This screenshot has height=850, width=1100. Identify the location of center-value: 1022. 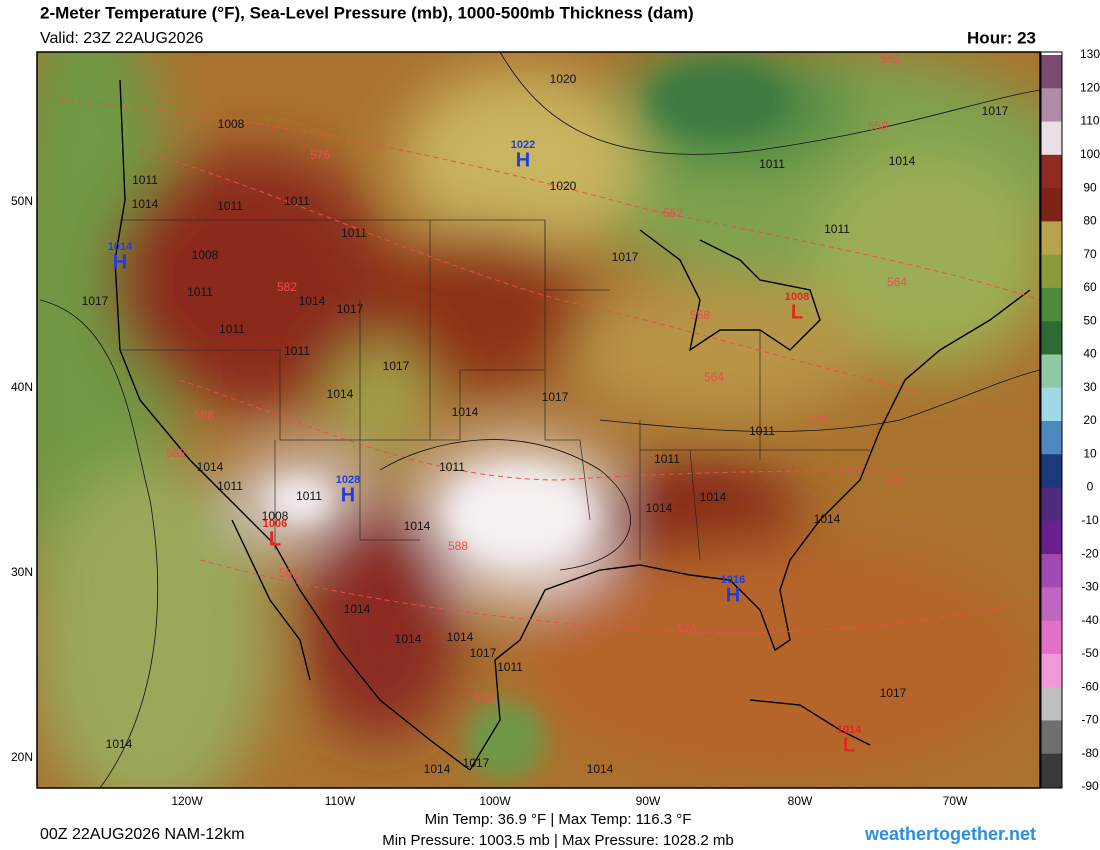
(523, 145).